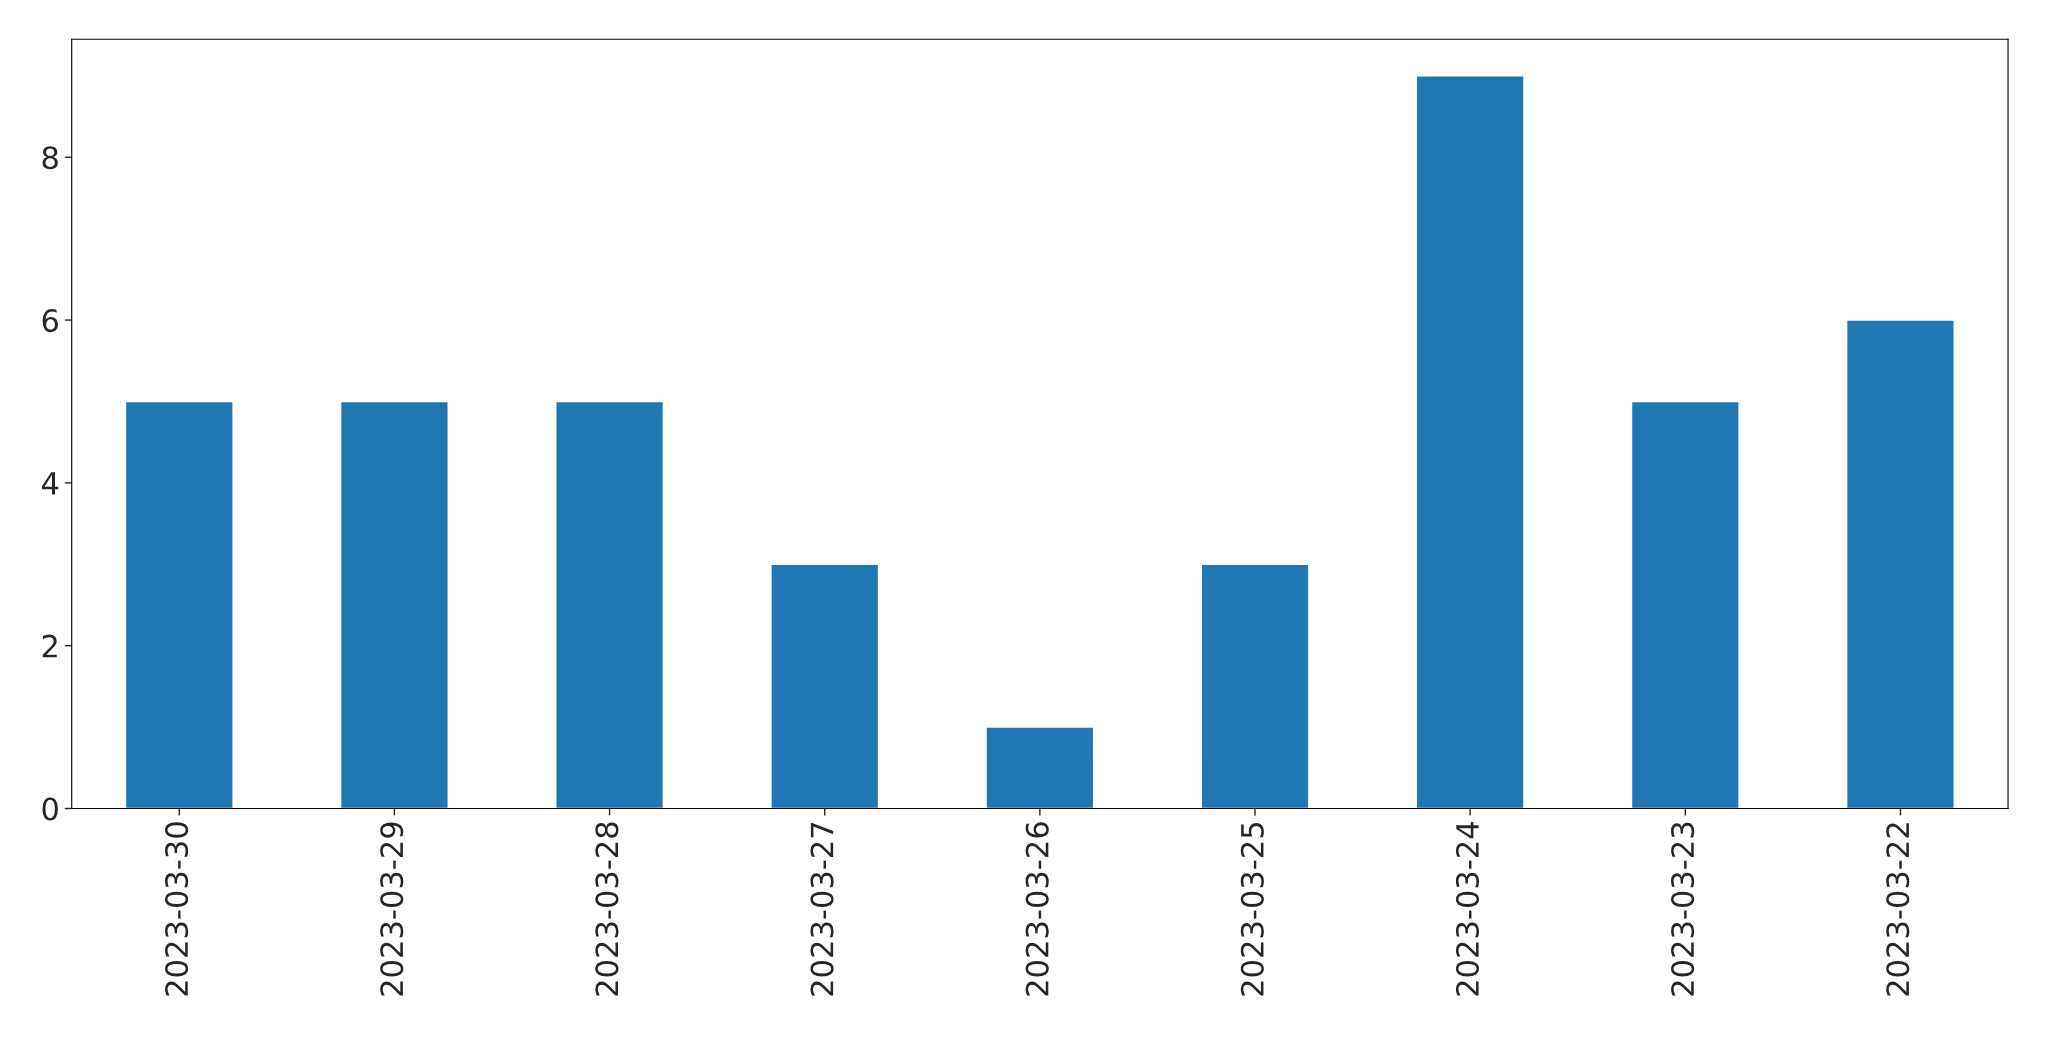 The image size is (2049, 1061). Describe the element at coordinates (1467, 909) in the screenshot. I see `x-tick-label: 2023-03-24` at that location.